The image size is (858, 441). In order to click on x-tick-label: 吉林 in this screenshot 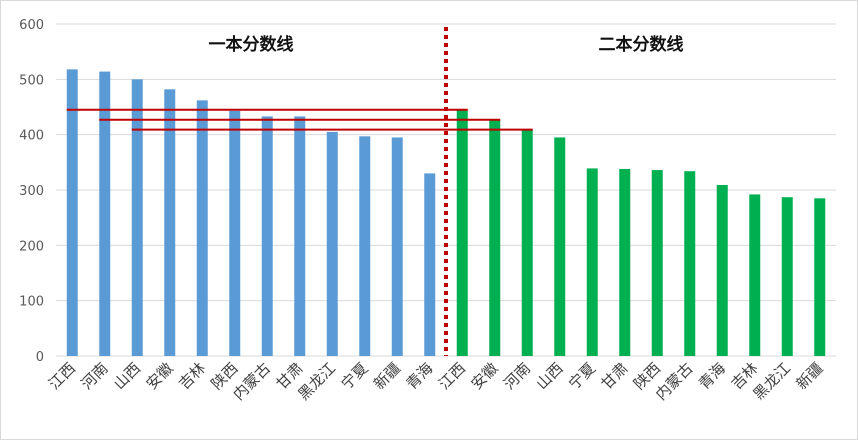, I will do `click(192, 376)`.